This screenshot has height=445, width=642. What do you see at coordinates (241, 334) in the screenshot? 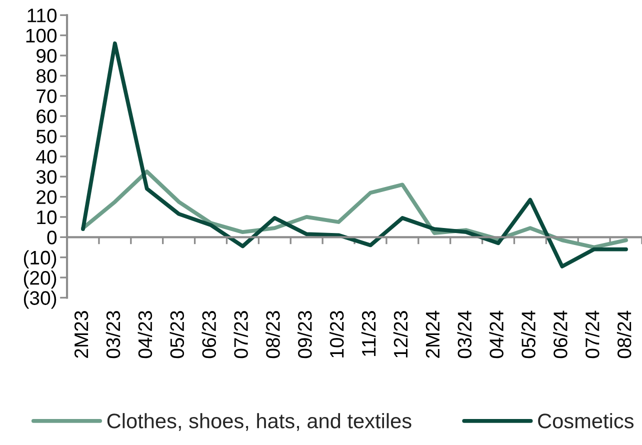
I see `x-tick-label: 07/23` at bounding box center [241, 334].